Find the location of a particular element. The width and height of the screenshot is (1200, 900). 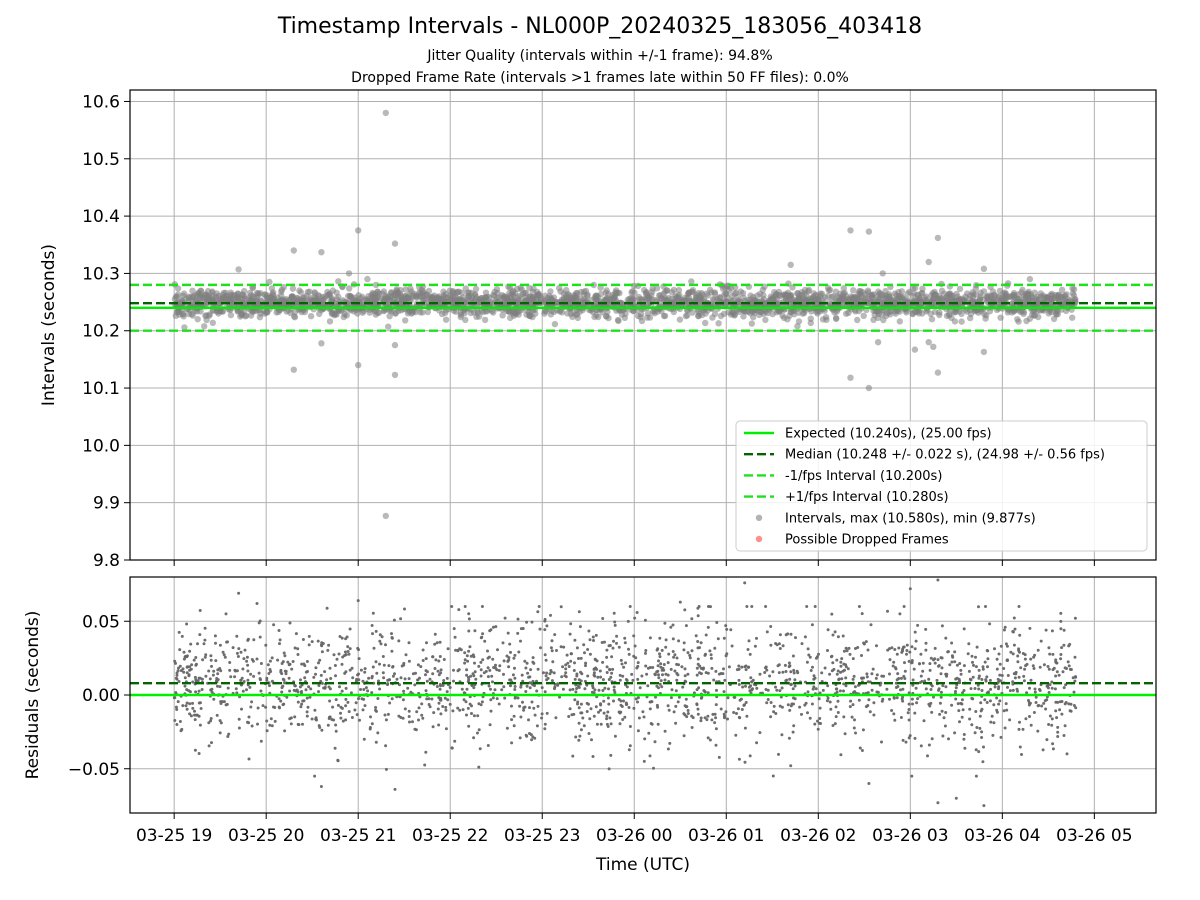

bottom-ylabel: Residuals (seconds) is located at coordinates (33, 695).